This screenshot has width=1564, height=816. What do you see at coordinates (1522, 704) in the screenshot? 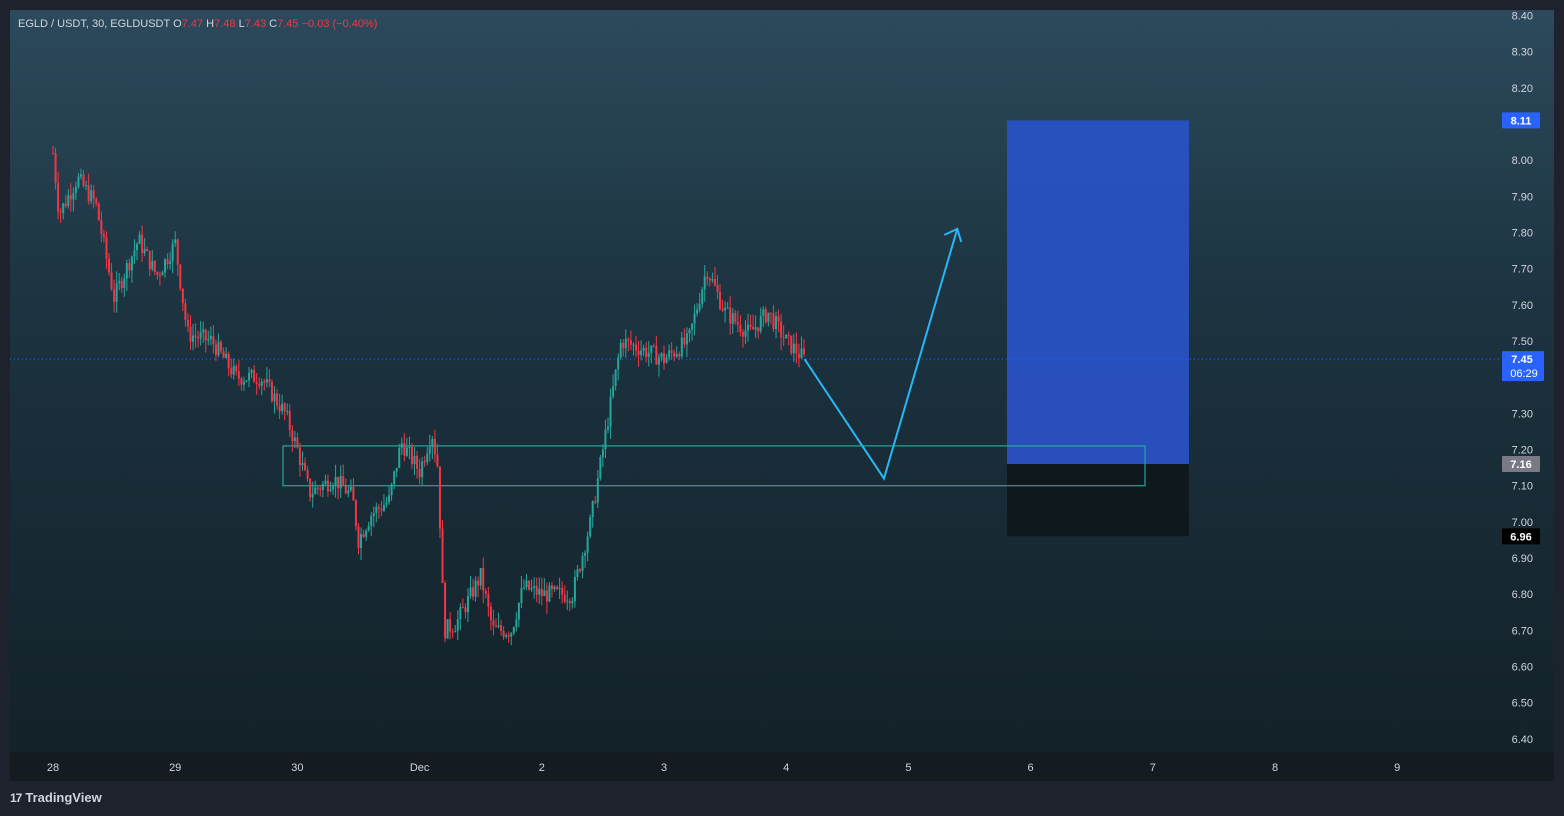
I see `y-tick-label: 6.50` at bounding box center [1522, 704].